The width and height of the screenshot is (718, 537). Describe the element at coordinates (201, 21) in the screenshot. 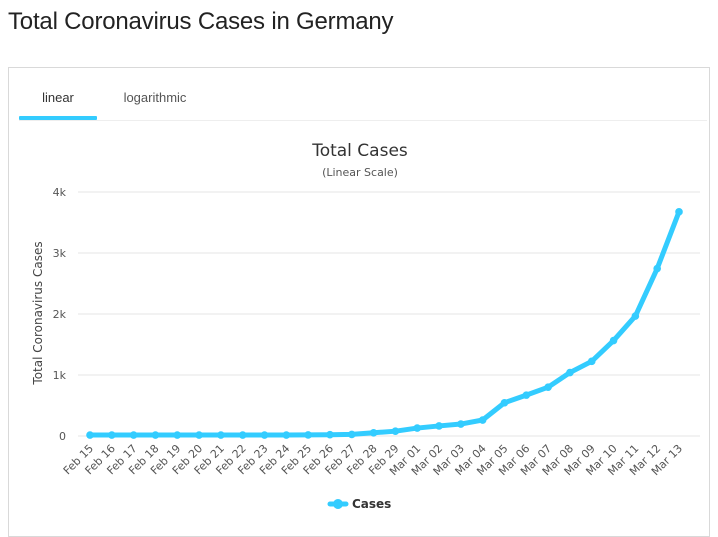

I see `page-title: Total Coronavirus Cases in Germany` at that location.